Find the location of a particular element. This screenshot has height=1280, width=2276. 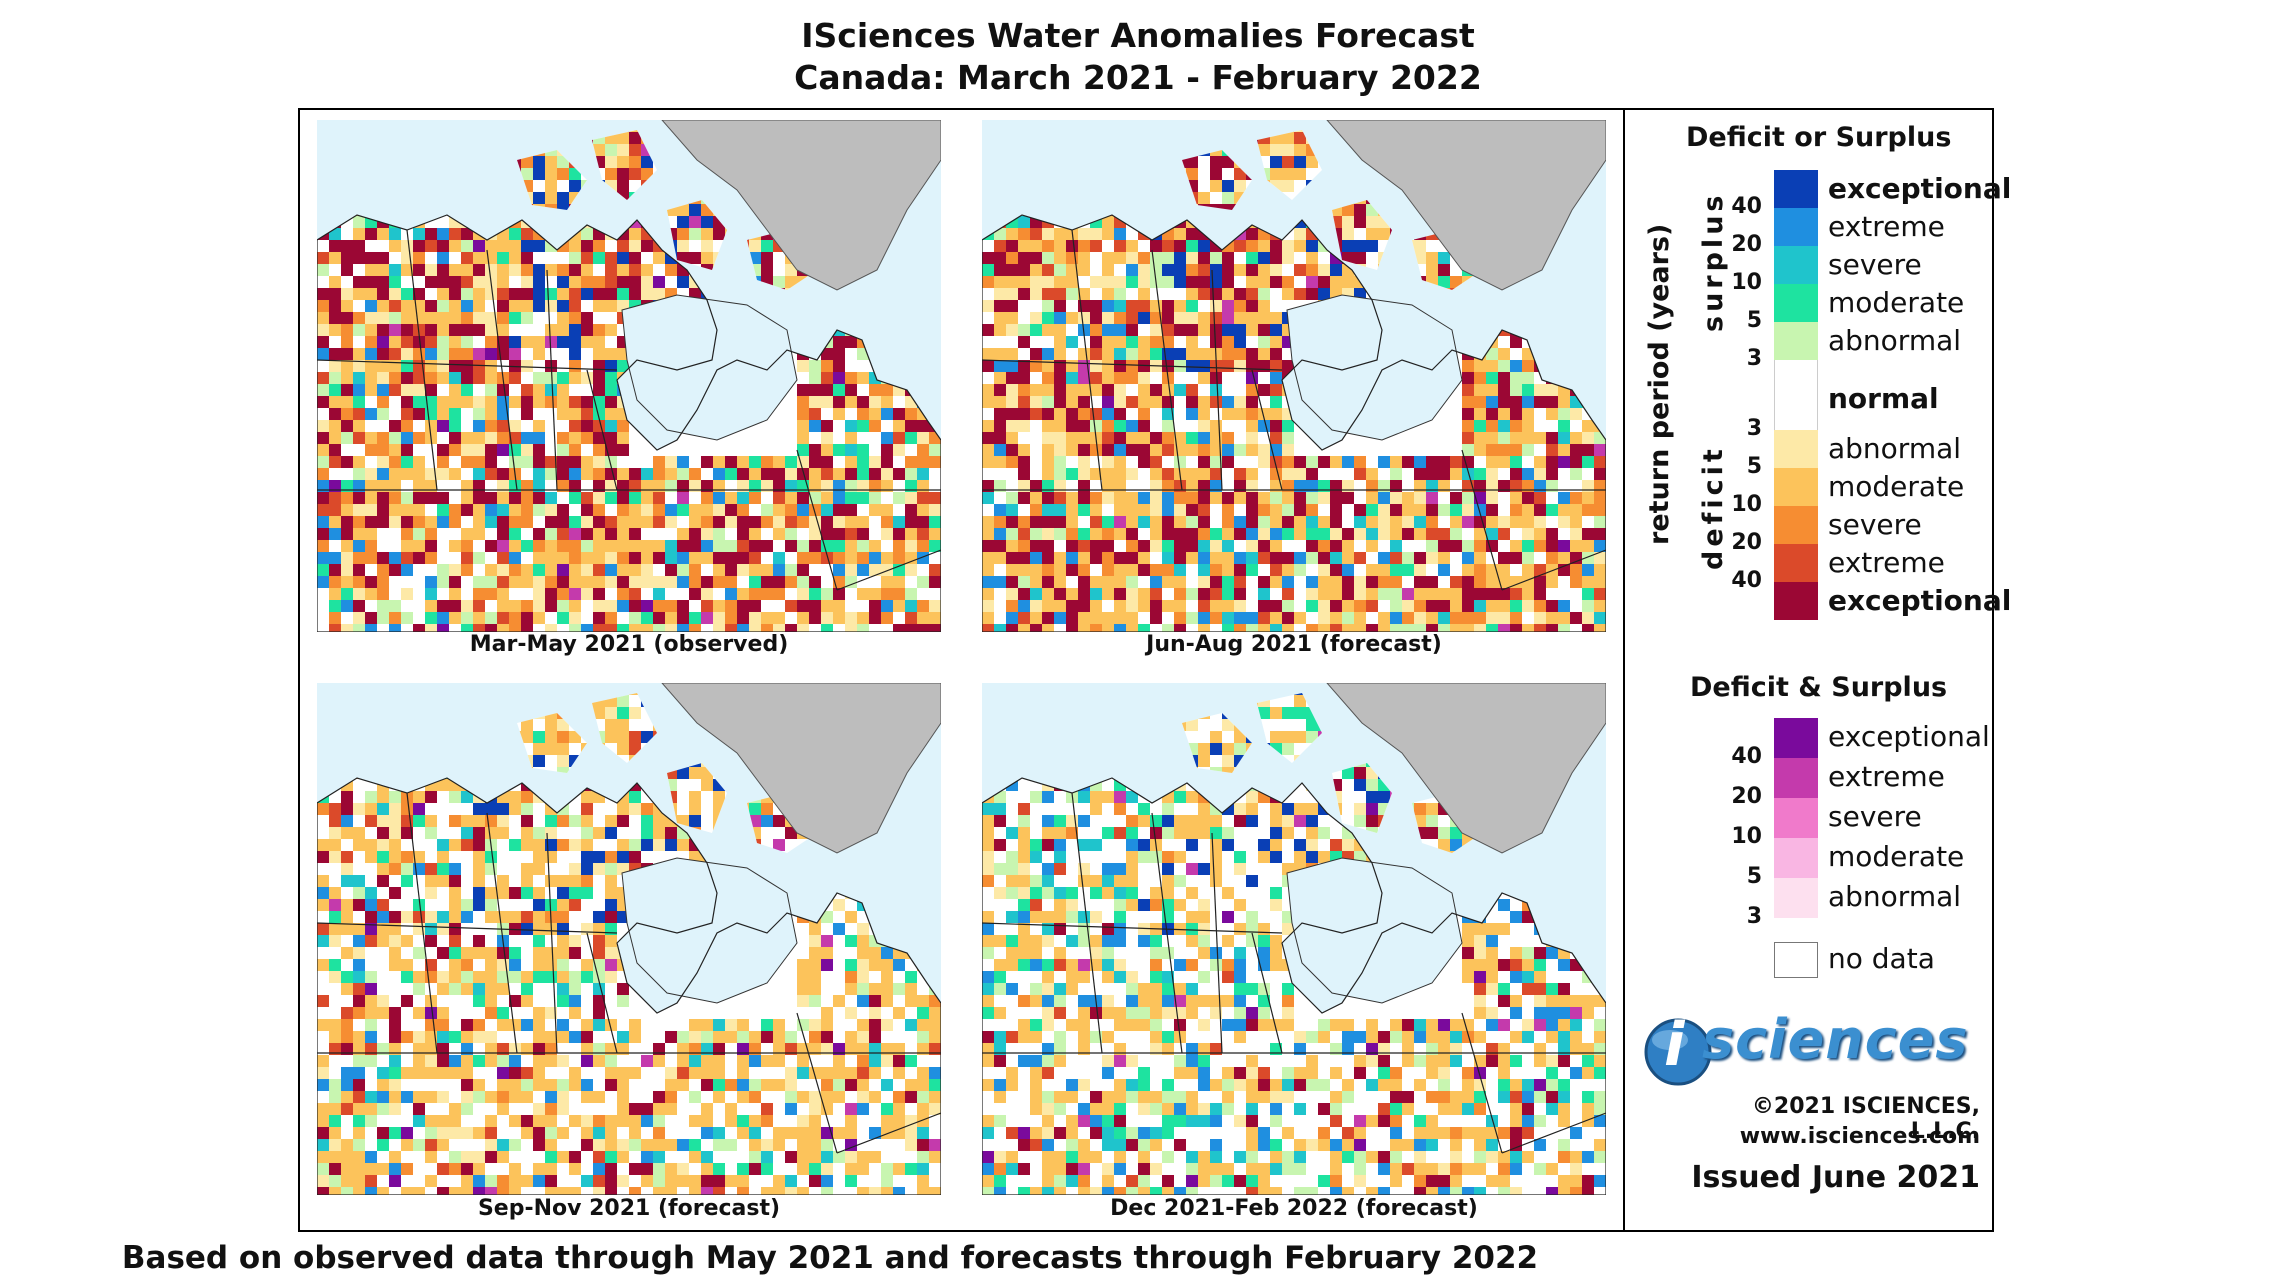

legend-swatch-surplus-severe is located at coordinates (1796, 265).